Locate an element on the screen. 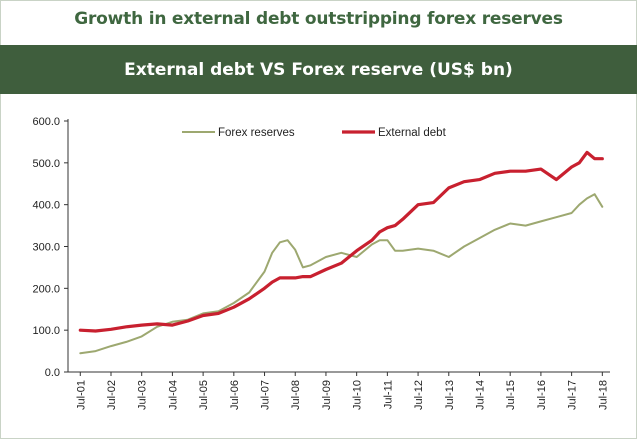 The width and height of the screenshot is (637, 439). y-tick-label: 400.0 is located at coordinates (46, 206).